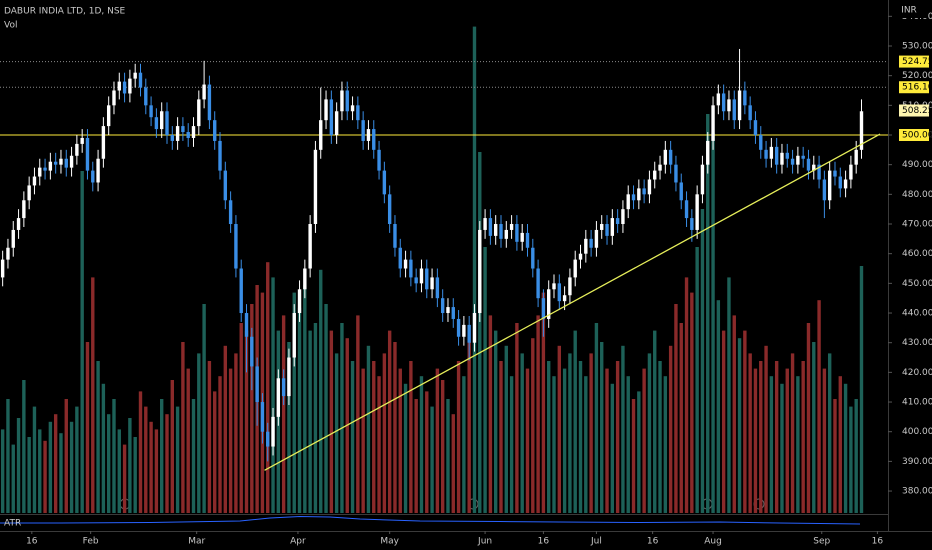  What do you see at coordinates (196, 542) in the screenshot?
I see `x-tick-label: Mar` at bounding box center [196, 542].